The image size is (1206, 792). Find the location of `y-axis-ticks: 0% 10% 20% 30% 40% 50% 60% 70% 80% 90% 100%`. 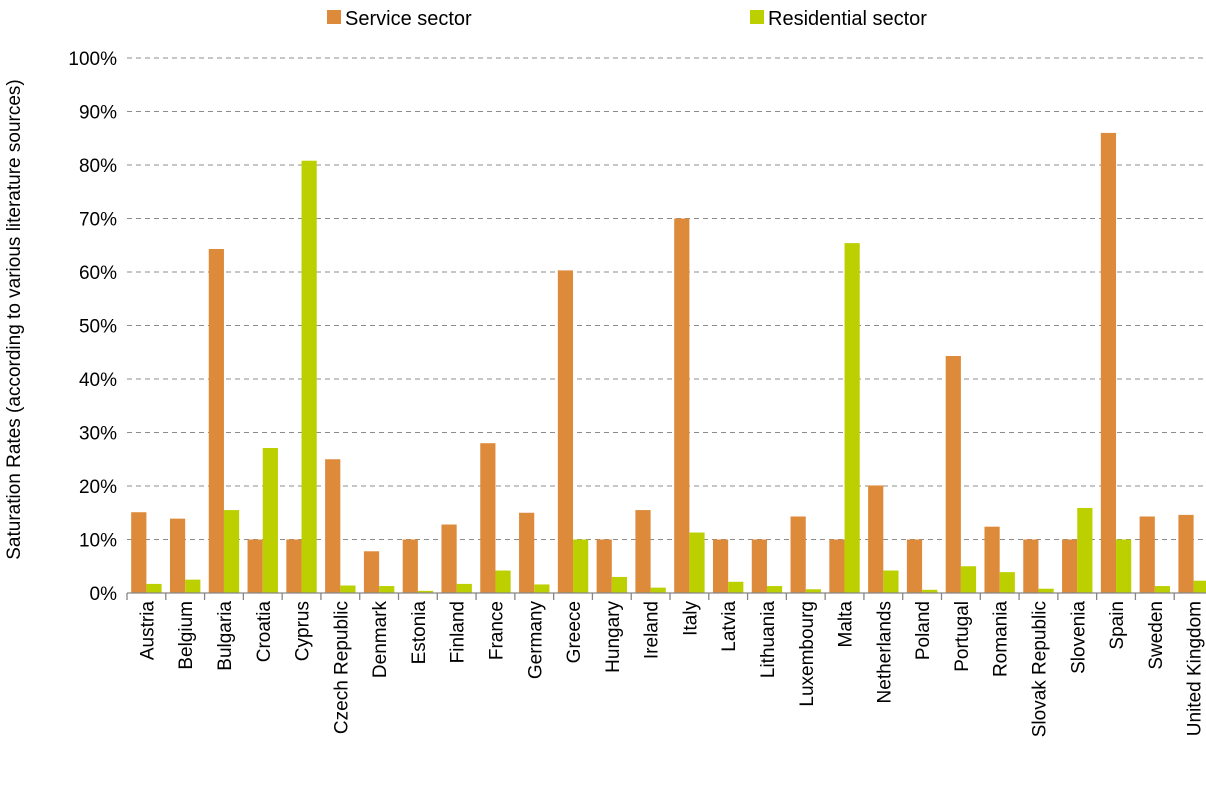

y-axis-ticks: 0% 10% 20% 30% 40% 50% 60% 70% 80% 90% 100% is located at coordinates (92, 327).